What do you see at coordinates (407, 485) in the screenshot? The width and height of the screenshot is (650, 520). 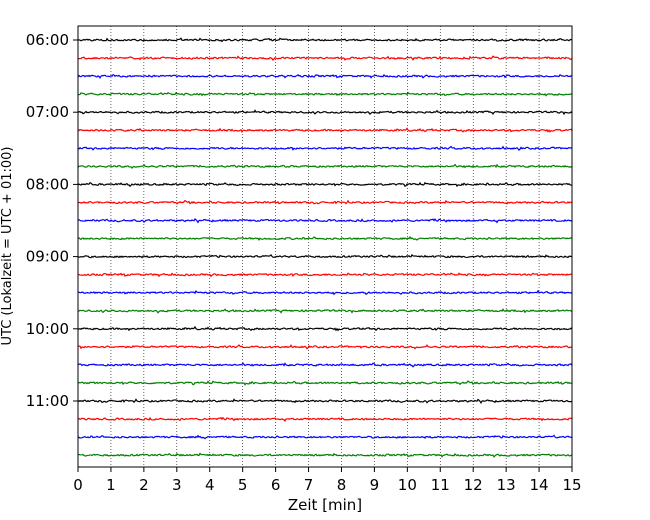 I see `x-tick-label: 10` at bounding box center [407, 485].